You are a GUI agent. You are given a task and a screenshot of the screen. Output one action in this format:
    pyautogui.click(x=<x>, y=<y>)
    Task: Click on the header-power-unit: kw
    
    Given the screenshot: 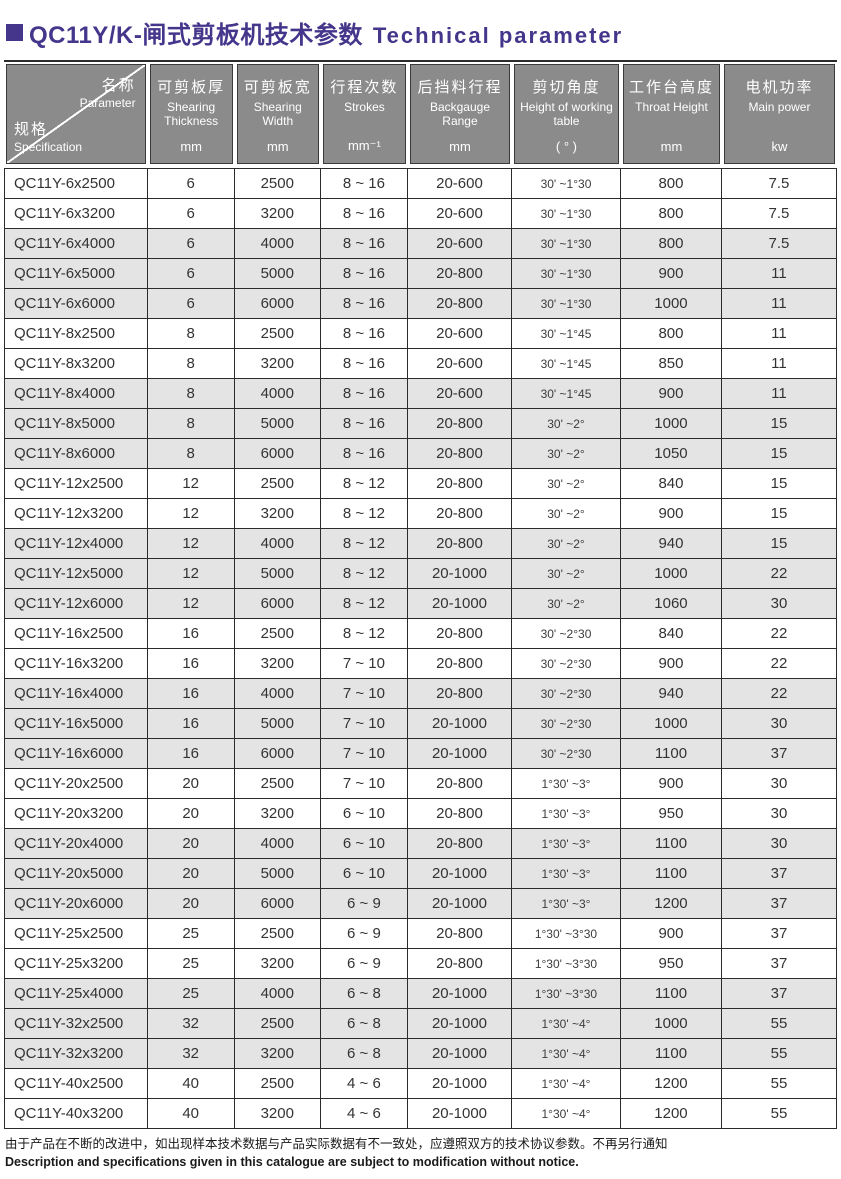 What is the action you would take?
    pyautogui.click(x=779, y=146)
    